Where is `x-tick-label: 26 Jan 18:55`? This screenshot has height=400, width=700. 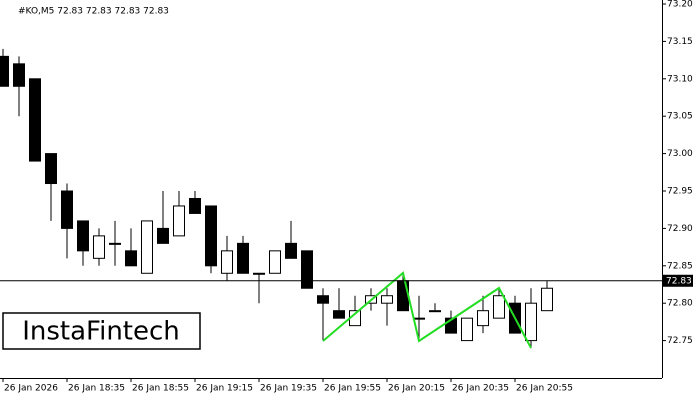 x-tick-label: 26 Jan 18:55 is located at coordinates (160, 389).